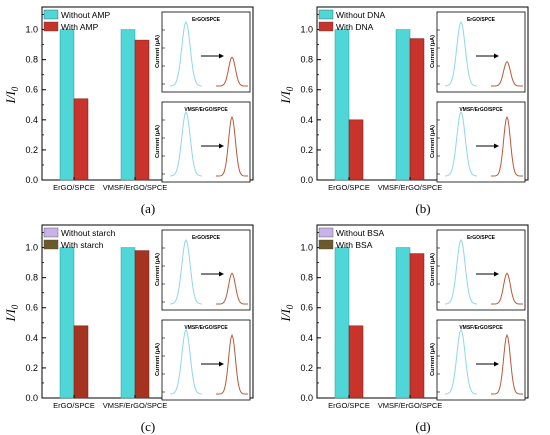 The image size is (550, 435). I want to click on legend-label: With BSA, so click(354, 245).